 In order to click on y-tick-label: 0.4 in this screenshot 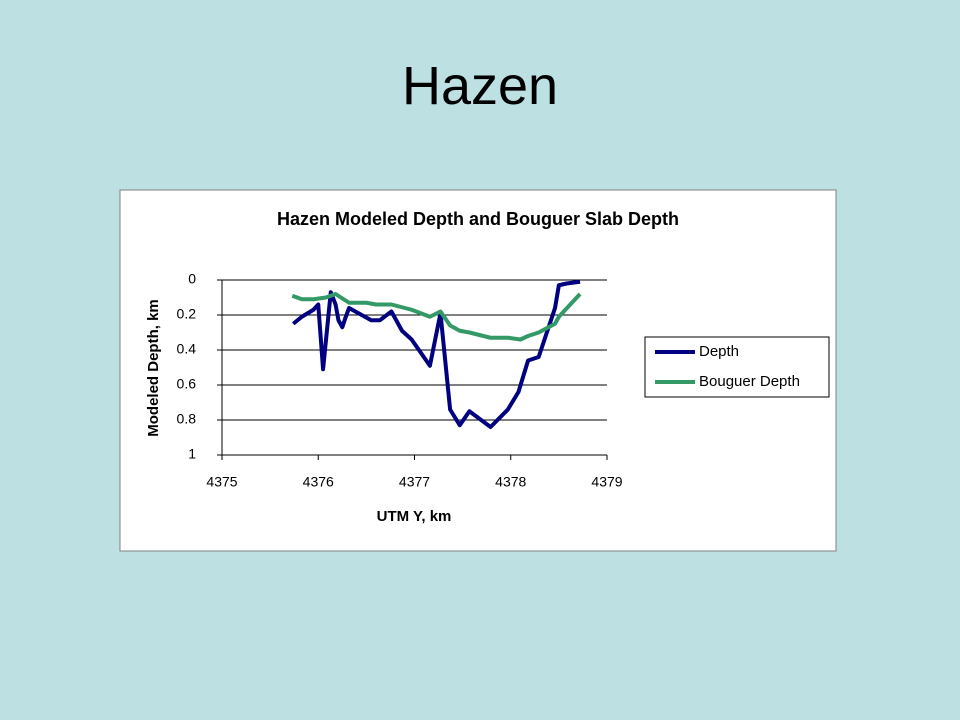, I will do `click(187, 349)`.